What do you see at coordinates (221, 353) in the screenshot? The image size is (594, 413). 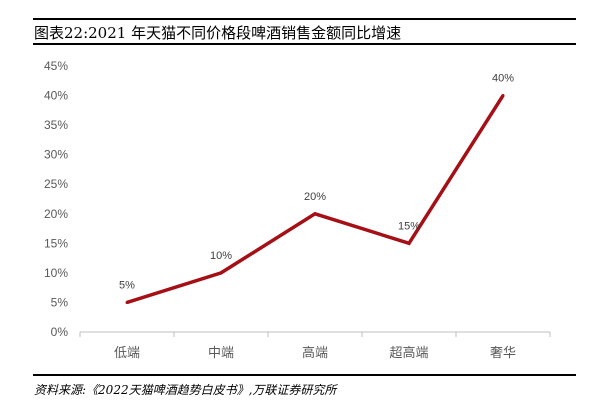 I see `x-category-label: 中端` at bounding box center [221, 353].